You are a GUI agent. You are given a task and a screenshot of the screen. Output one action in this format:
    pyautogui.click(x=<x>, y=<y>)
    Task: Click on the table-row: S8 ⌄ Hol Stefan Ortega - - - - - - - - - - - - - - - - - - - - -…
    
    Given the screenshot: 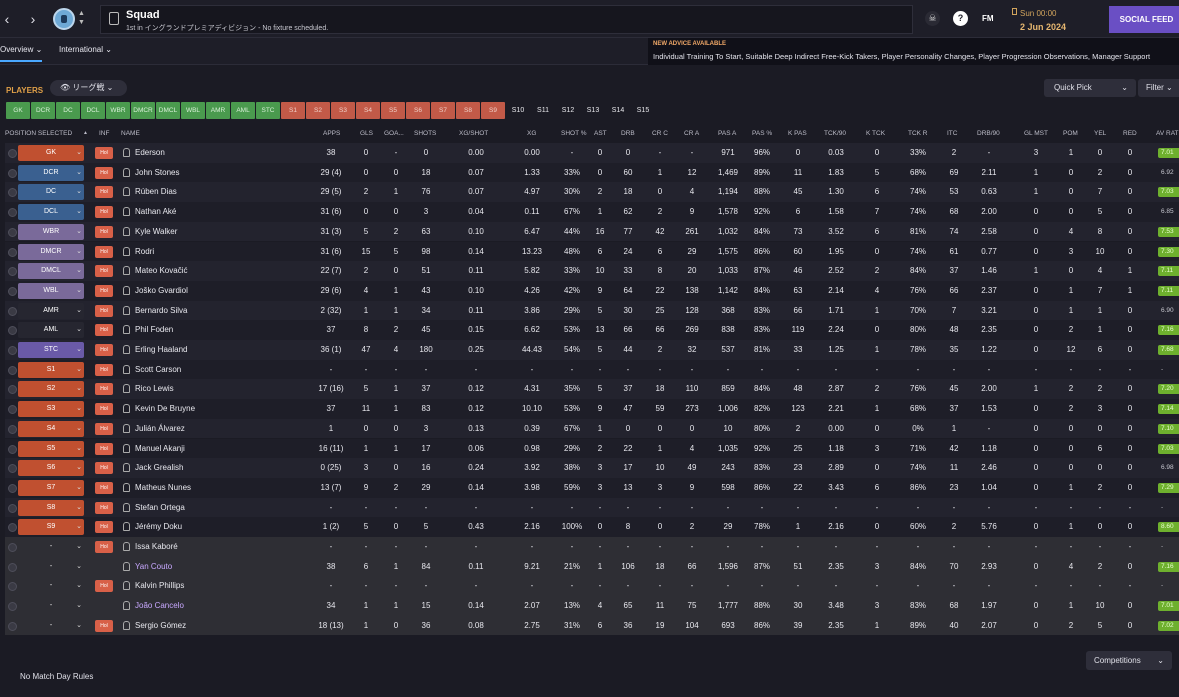 What is the action you would take?
    pyautogui.click(x=592, y=507)
    